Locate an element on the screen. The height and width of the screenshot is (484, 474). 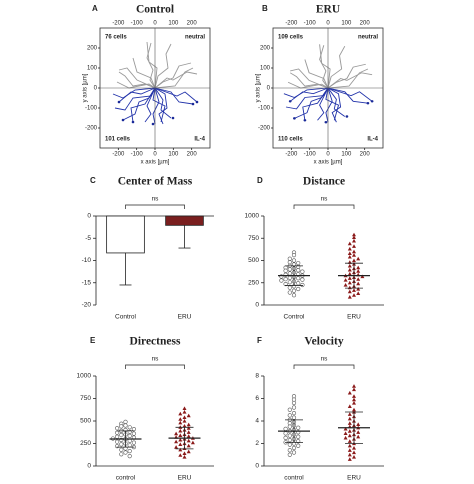
y-tick-label: 500 is located at coordinates (253, 260).